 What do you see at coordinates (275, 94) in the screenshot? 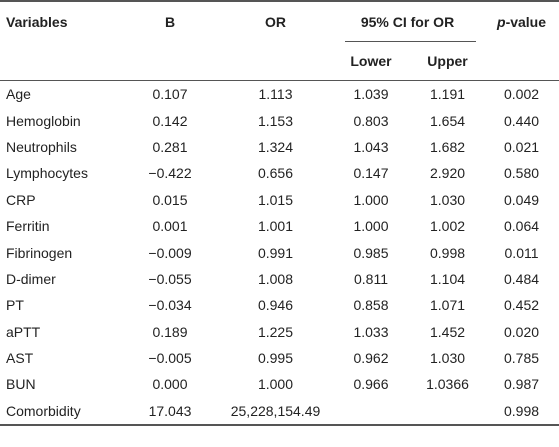
I see `cell-or: 1.113` at bounding box center [275, 94].